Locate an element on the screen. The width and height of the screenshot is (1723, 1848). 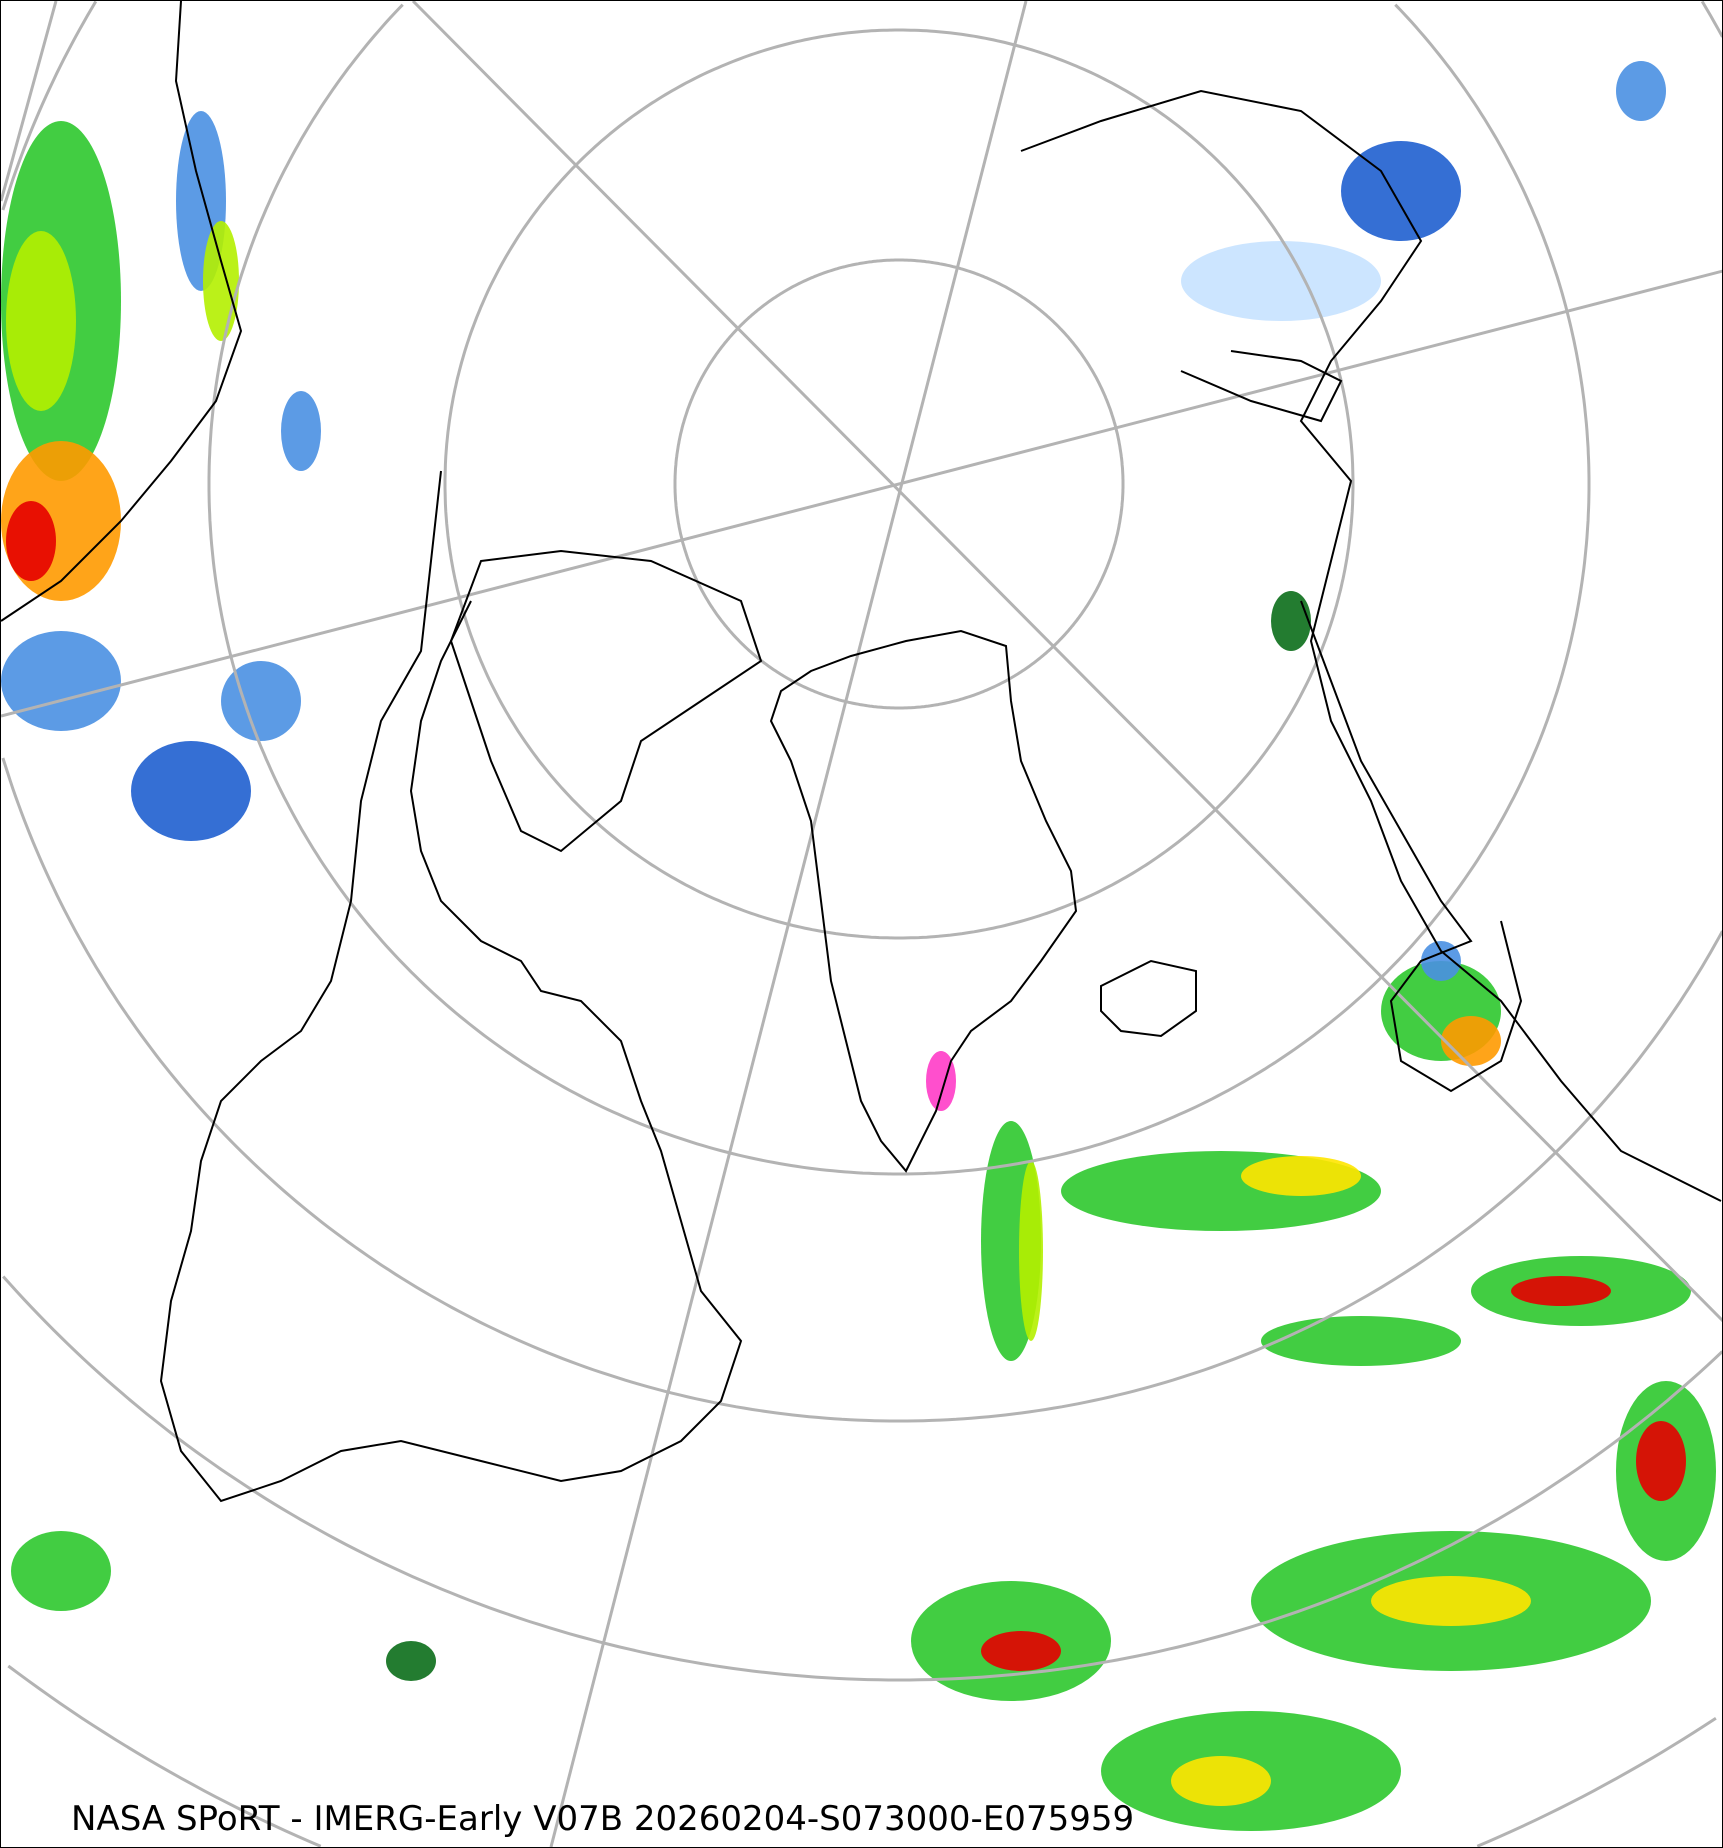
iceland-coastline is located at coordinates (1148, 998).